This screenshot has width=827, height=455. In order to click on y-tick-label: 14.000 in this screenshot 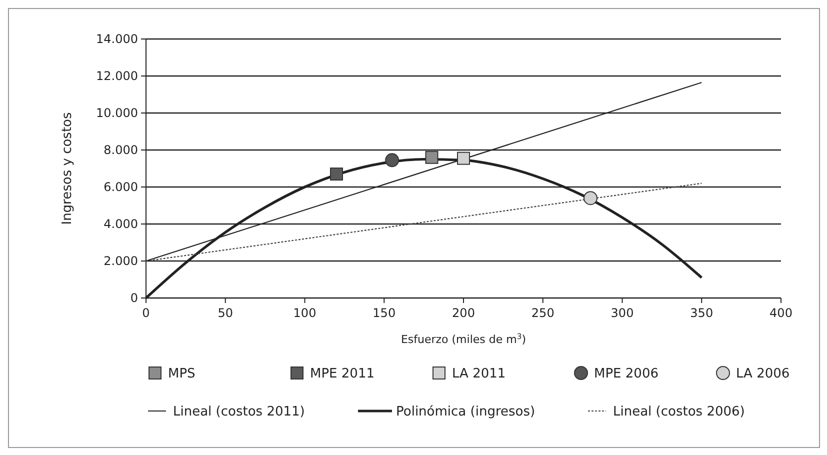, I will do `click(117, 39)`.